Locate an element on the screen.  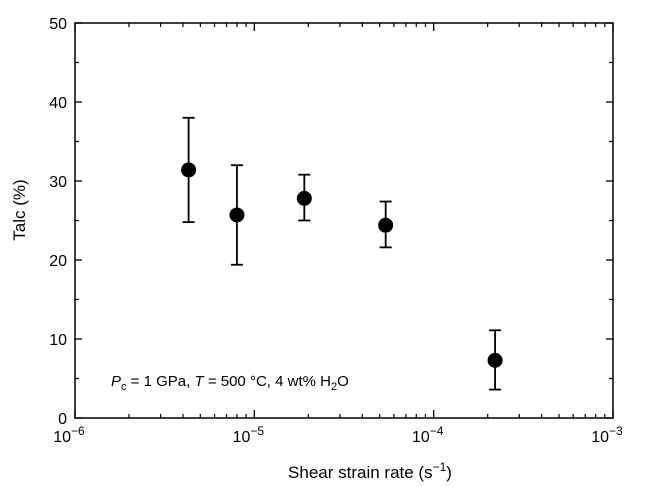
y-tick-label: 0 is located at coordinates (62, 419).